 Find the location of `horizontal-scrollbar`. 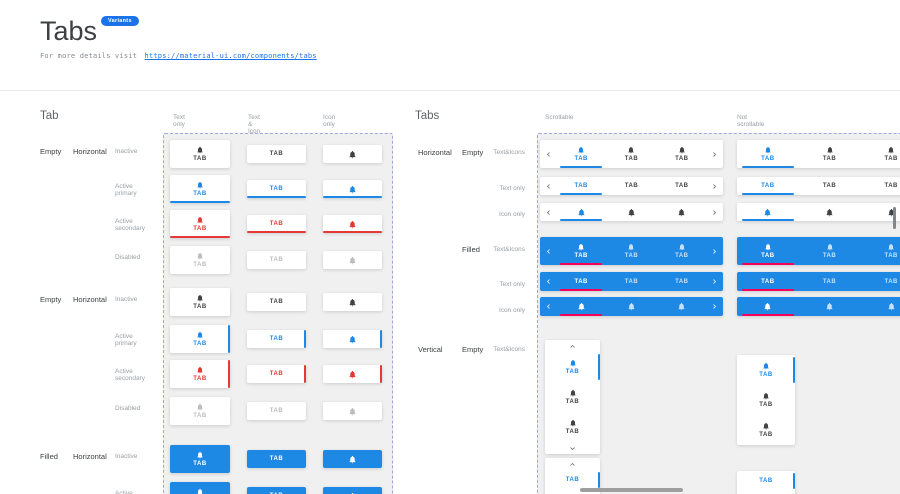

horizontal-scrollbar is located at coordinates (631, 490).